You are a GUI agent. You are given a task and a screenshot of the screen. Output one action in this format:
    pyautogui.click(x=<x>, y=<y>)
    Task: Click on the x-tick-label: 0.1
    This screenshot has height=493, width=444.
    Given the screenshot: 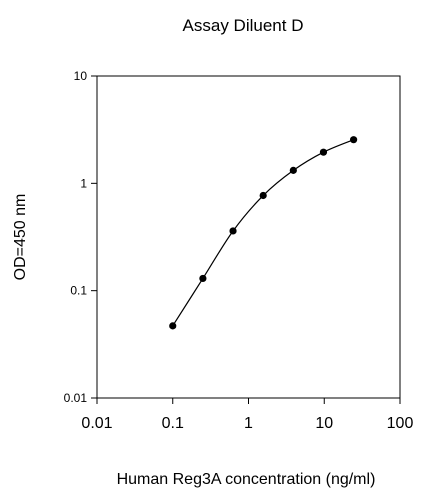 What is the action you would take?
    pyautogui.click(x=173, y=423)
    